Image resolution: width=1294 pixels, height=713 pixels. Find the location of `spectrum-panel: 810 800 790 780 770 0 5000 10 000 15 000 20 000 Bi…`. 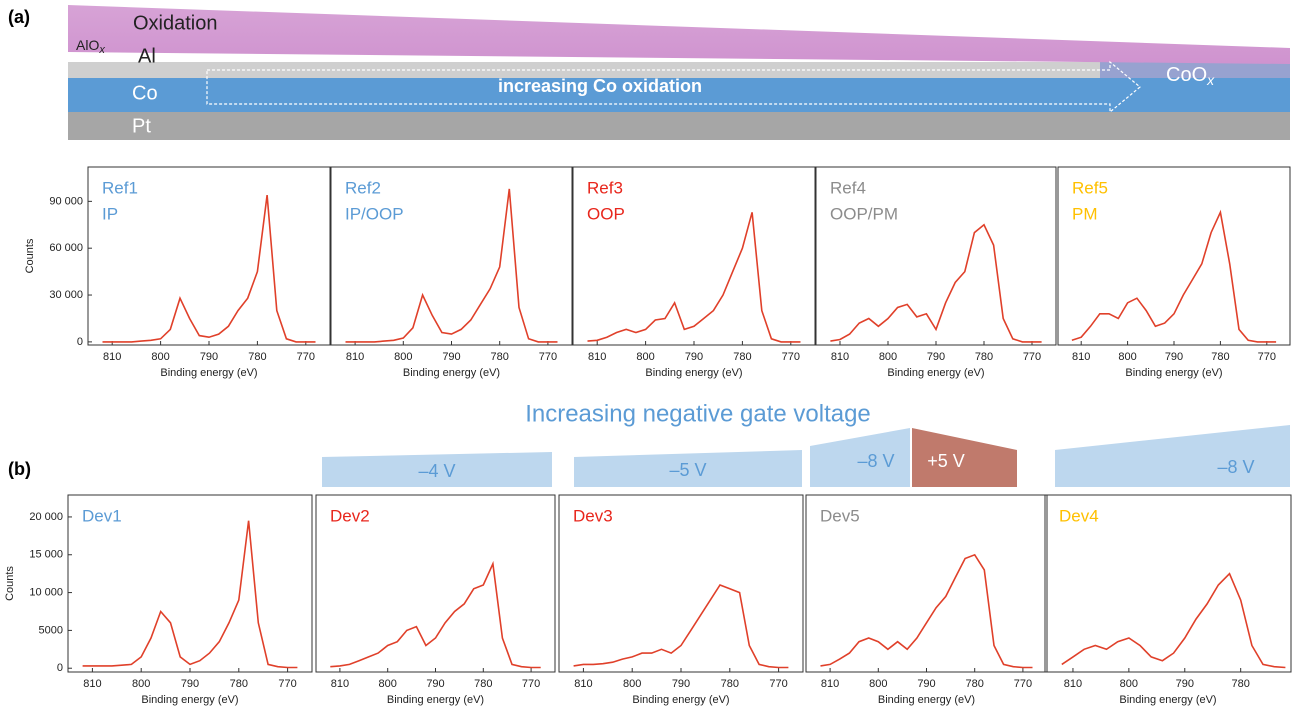

spectrum-panel: 810 800 790 780 770 0 5000 10 000 15 000 20 000 Bi… is located at coordinates (158, 600).